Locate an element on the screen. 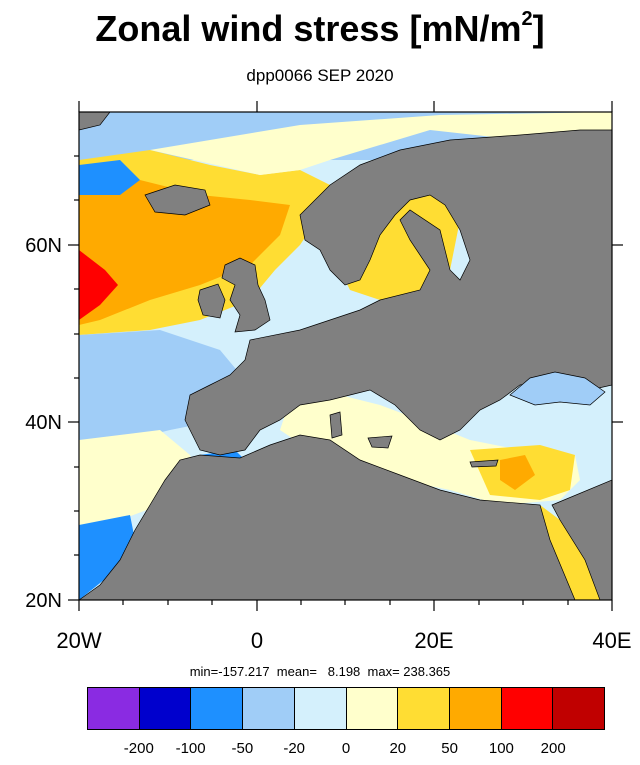  lat-label-40n: 40N is located at coordinates (43, 423).